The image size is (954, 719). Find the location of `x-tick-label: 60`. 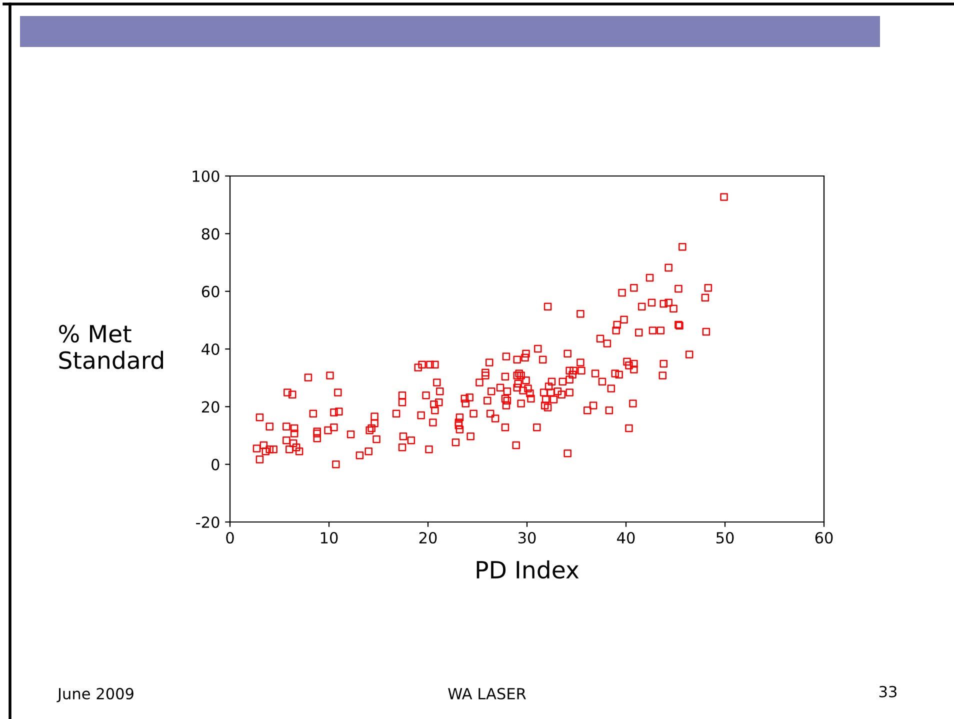

x-tick-label: 60 is located at coordinates (824, 538).